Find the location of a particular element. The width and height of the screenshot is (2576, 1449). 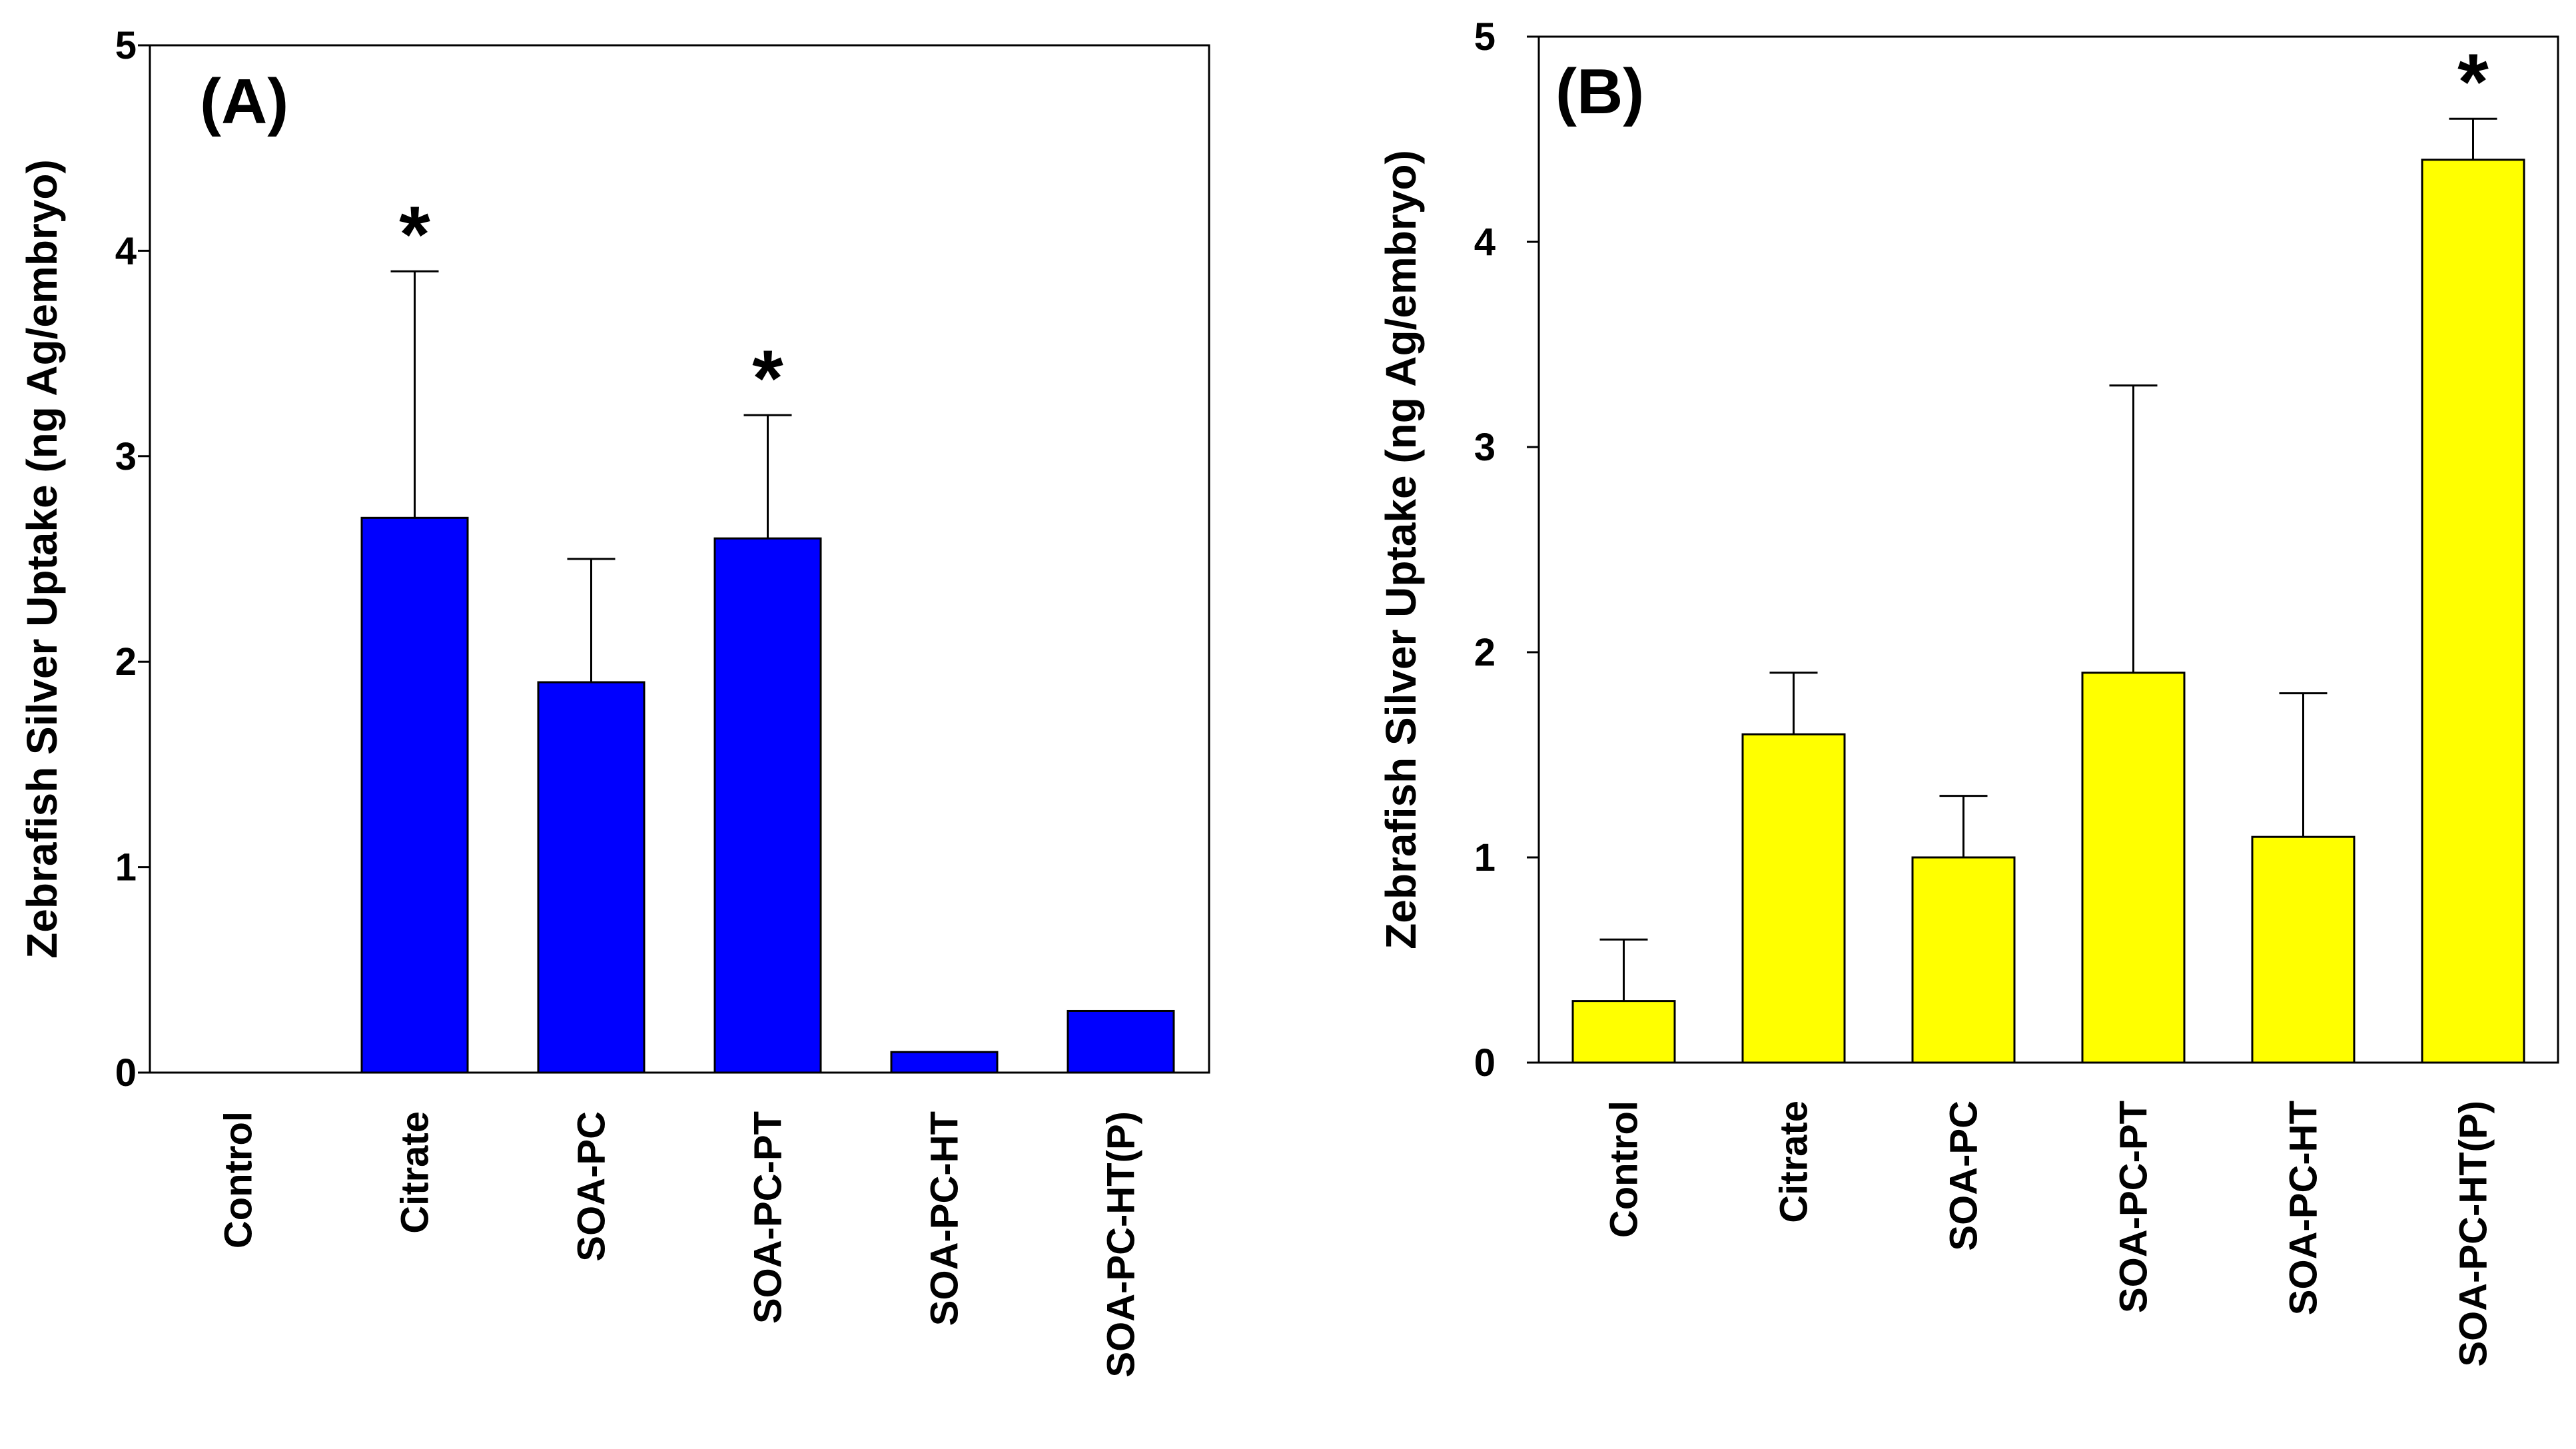

panel-label: (A) is located at coordinates (244, 101).